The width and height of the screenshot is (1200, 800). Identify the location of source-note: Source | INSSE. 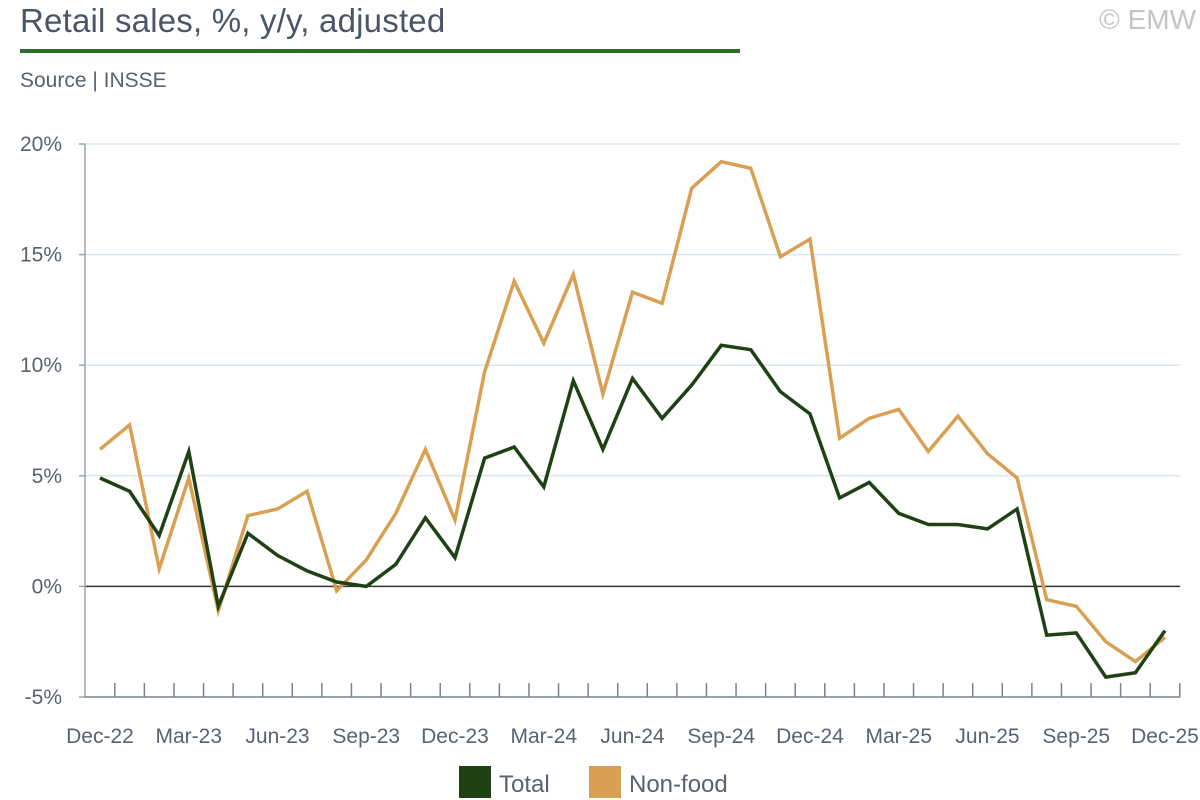
(93, 80).